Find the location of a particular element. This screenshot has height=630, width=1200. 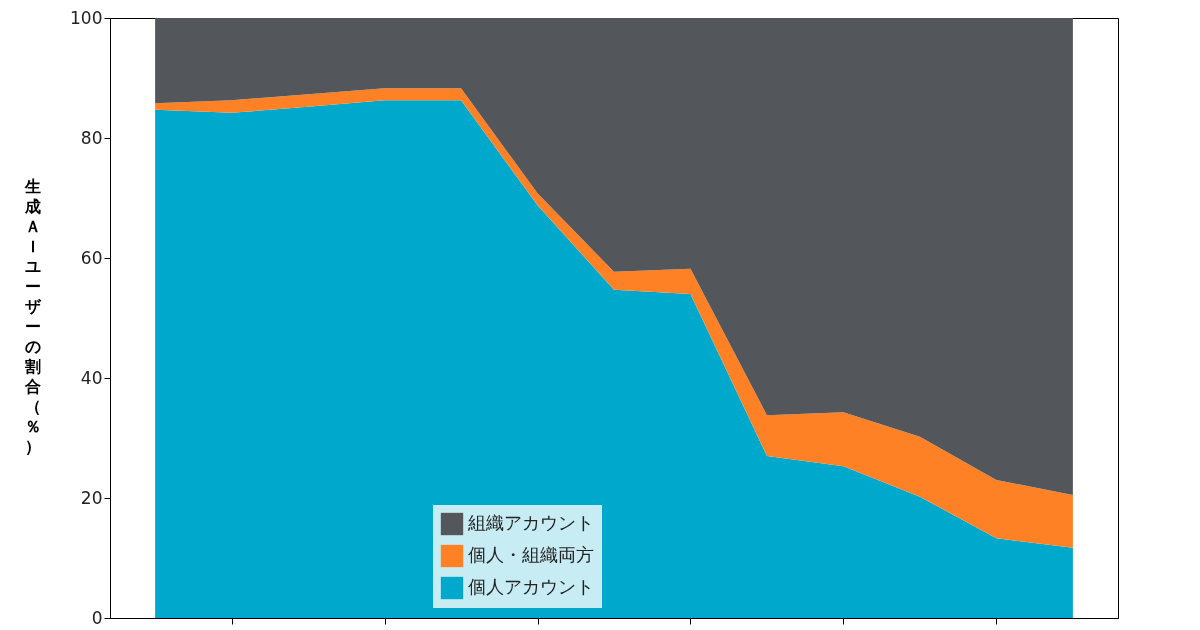

y-tick-label: 0 is located at coordinates (97, 617).